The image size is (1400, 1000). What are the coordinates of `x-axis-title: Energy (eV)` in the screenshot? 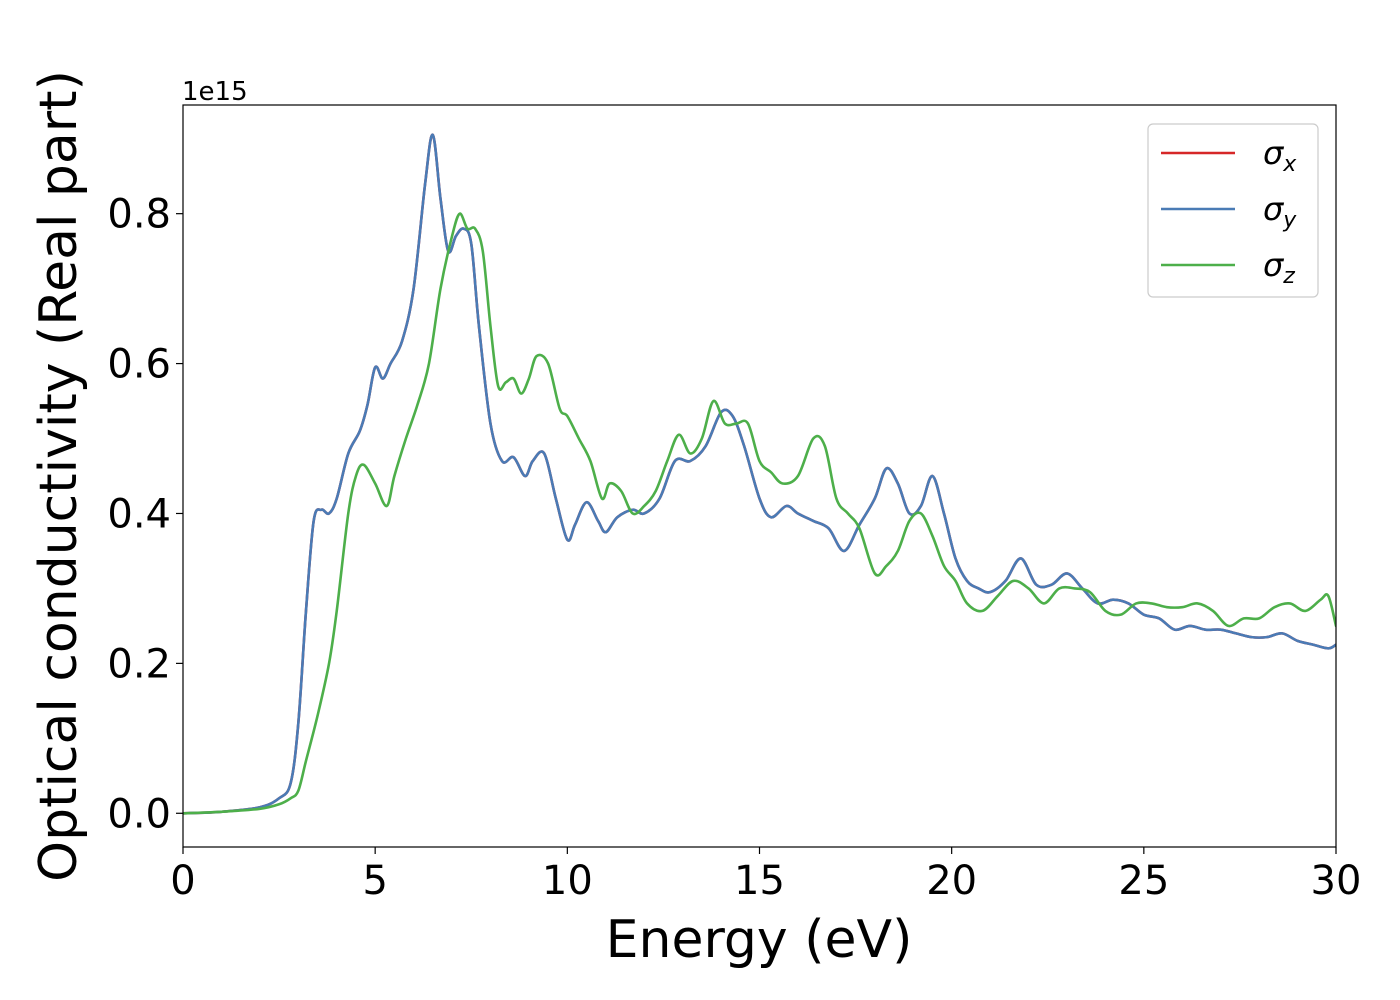 It's located at (759, 940).